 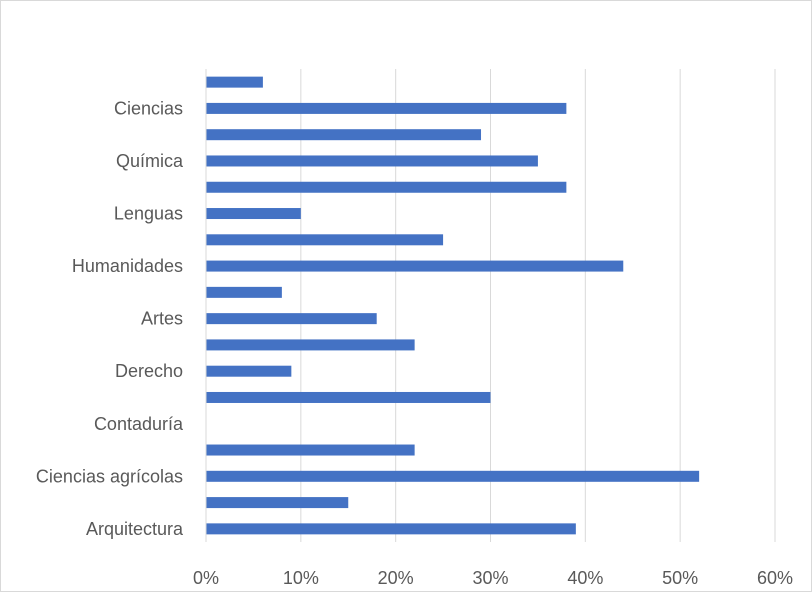 What do you see at coordinates (301, 578) in the screenshot?
I see `x-tick-label: 10%` at bounding box center [301, 578].